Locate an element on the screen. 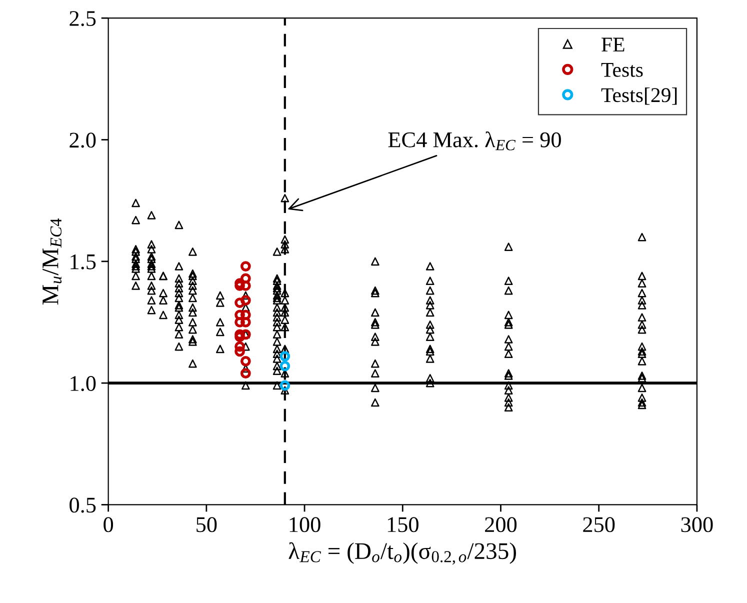 The image size is (747, 603). x-tick-label: 250 is located at coordinates (599, 524).